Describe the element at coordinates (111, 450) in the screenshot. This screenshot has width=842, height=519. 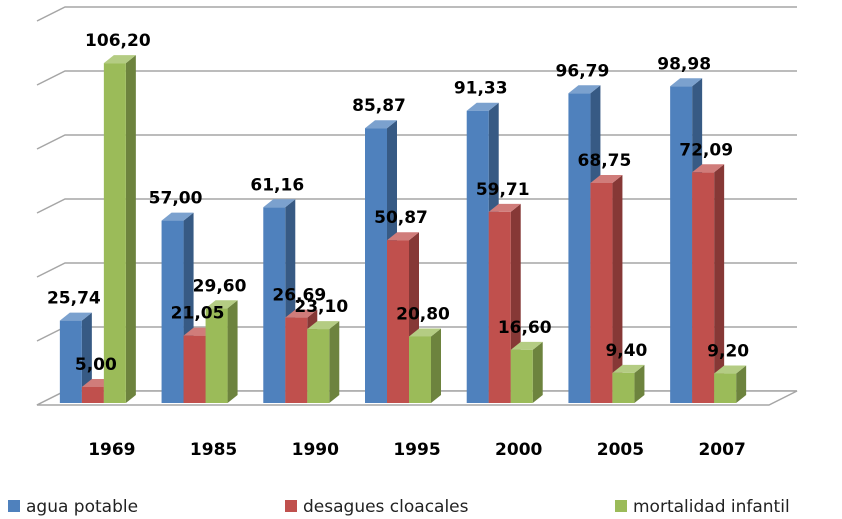
I see `x-tick-label: 1969` at that location.